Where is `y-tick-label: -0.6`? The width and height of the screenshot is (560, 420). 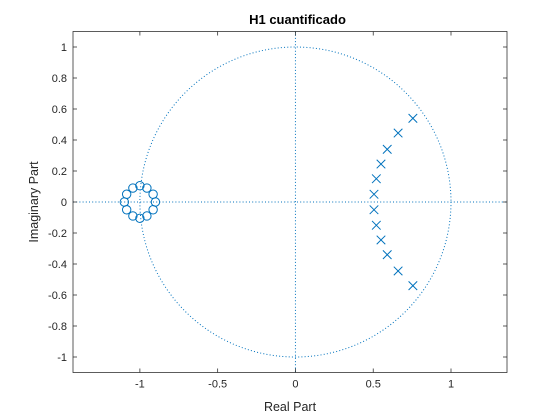 y-tick-label: -0.6 is located at coordinates (57, 296).